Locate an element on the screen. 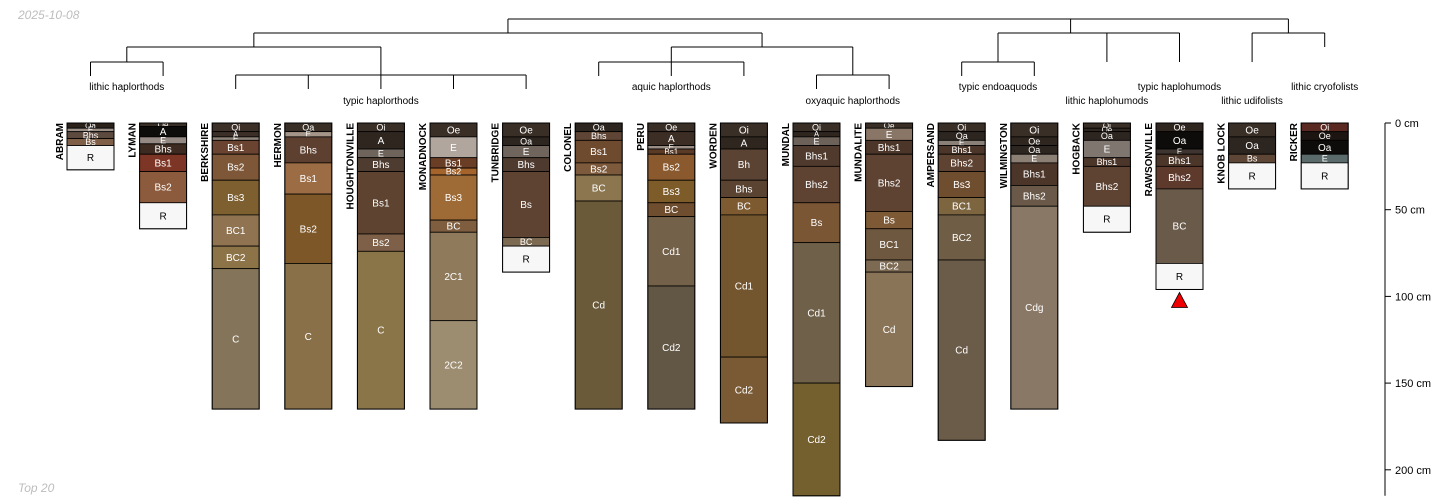 The width and height of the screenshot is (1450, 500). profile-name: HERMON is located at coordinates (278, 145).